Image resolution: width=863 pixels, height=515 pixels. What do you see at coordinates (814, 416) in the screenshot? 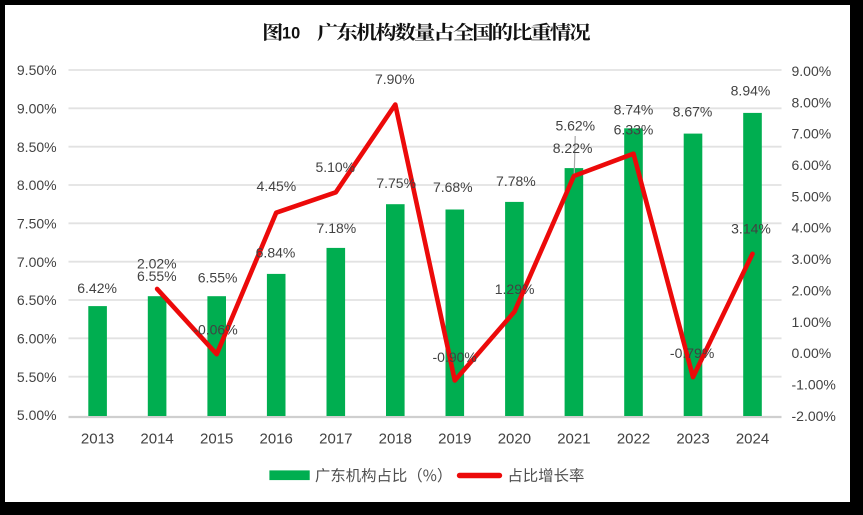
I see `svg-text: -2.00%` at bounding box center [814, 416].